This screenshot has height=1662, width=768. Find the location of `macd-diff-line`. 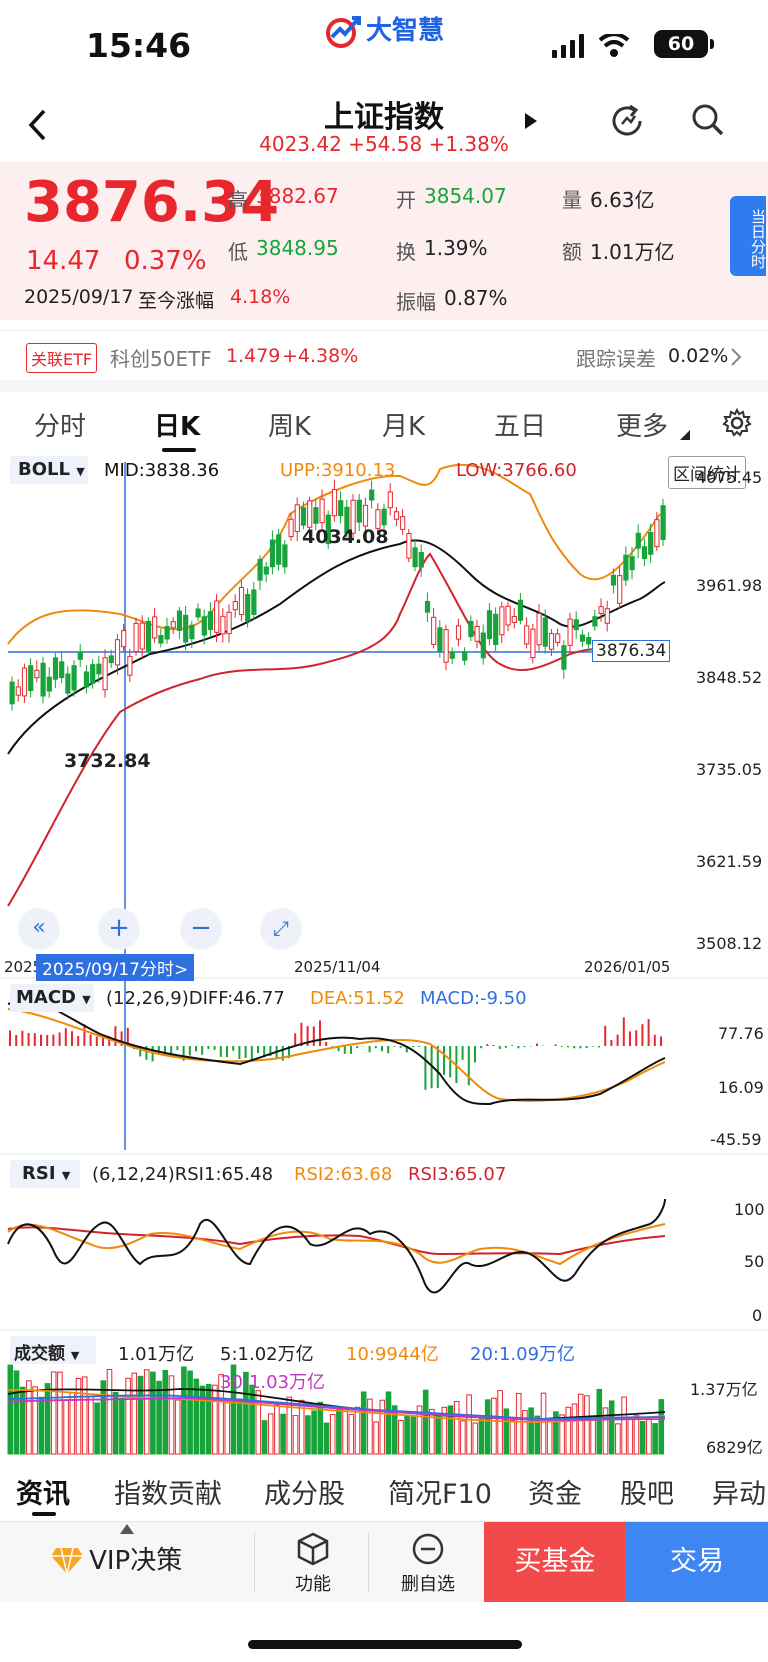

macd-diff-line is located at coordinates (336, 1053).